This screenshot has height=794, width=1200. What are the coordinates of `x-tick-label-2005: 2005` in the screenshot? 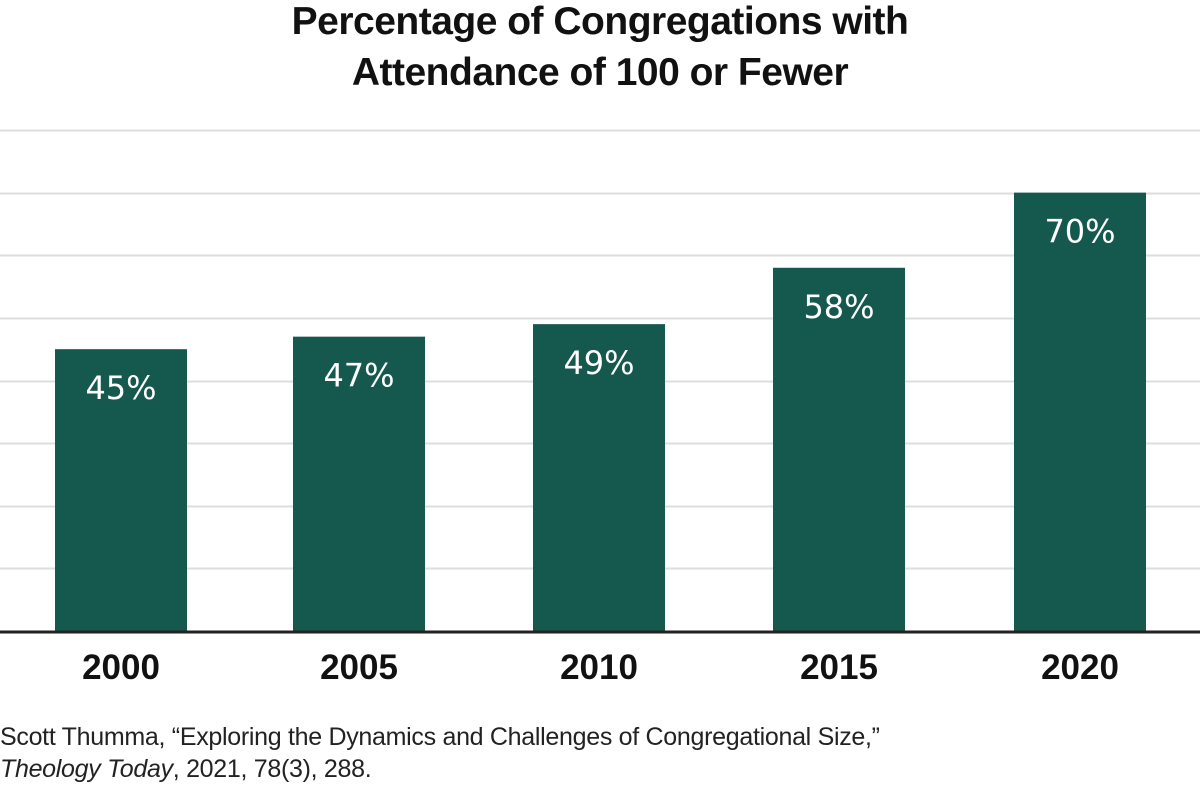 It's located at (359, 667).